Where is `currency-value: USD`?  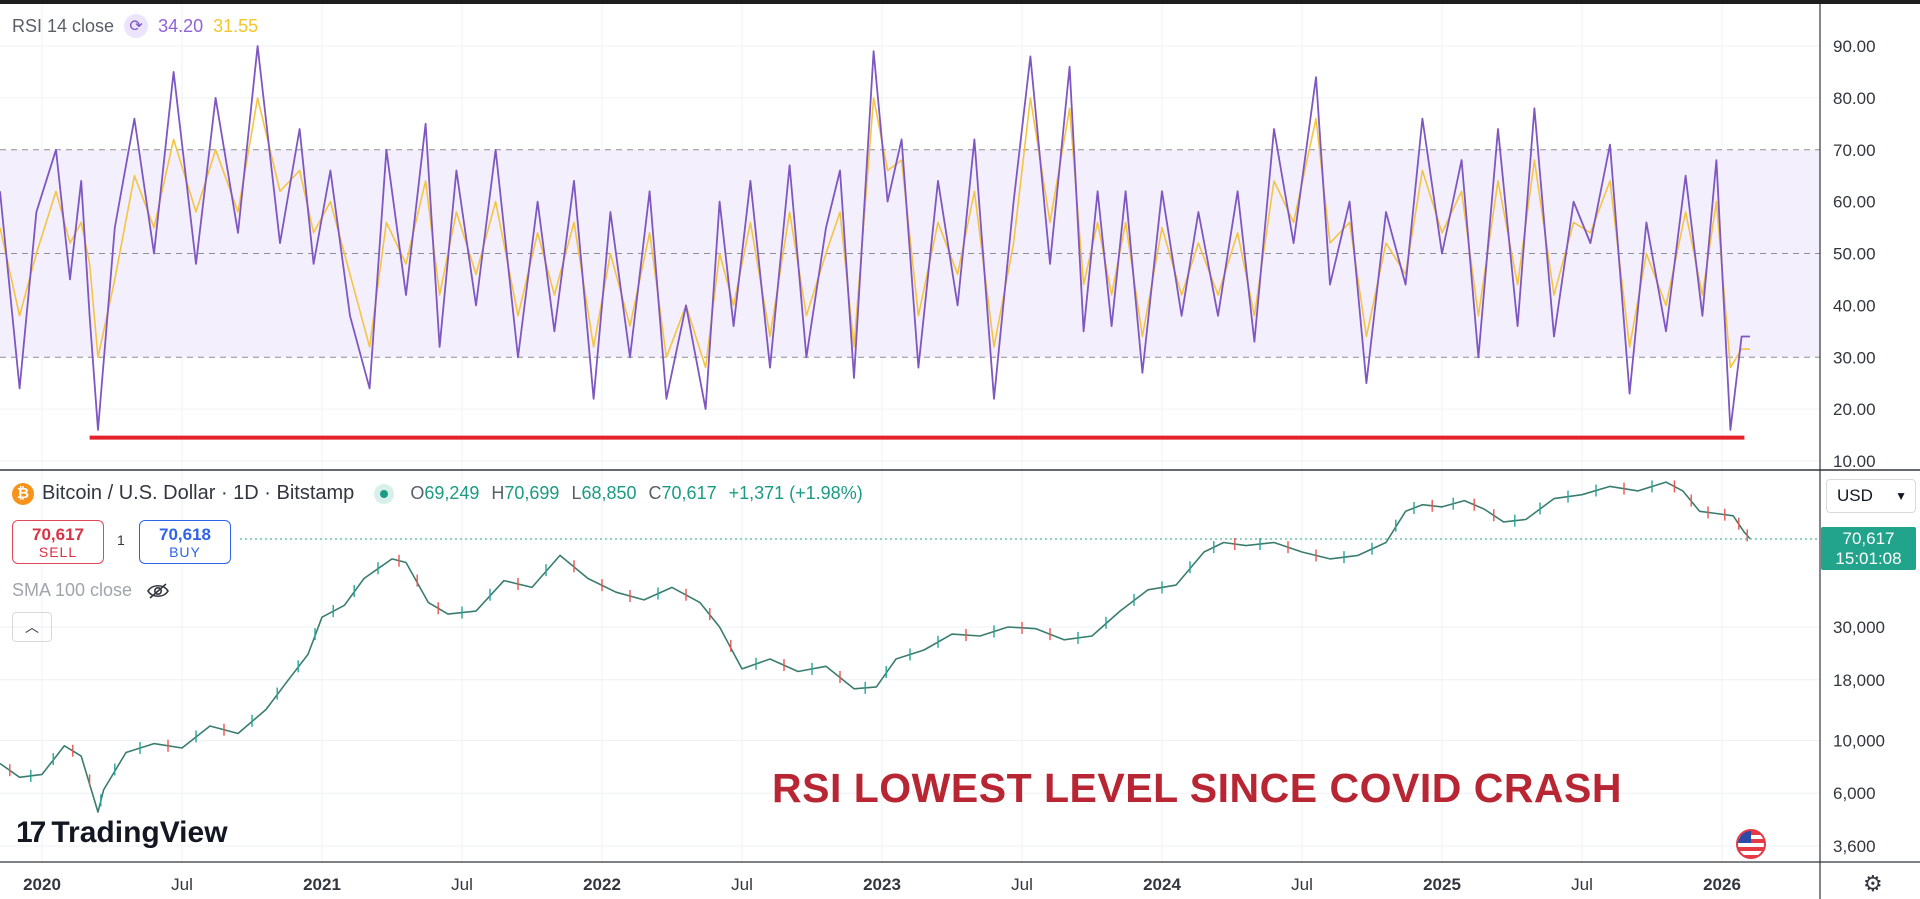 currency-value: USD is located at coordinates (1855, 495).